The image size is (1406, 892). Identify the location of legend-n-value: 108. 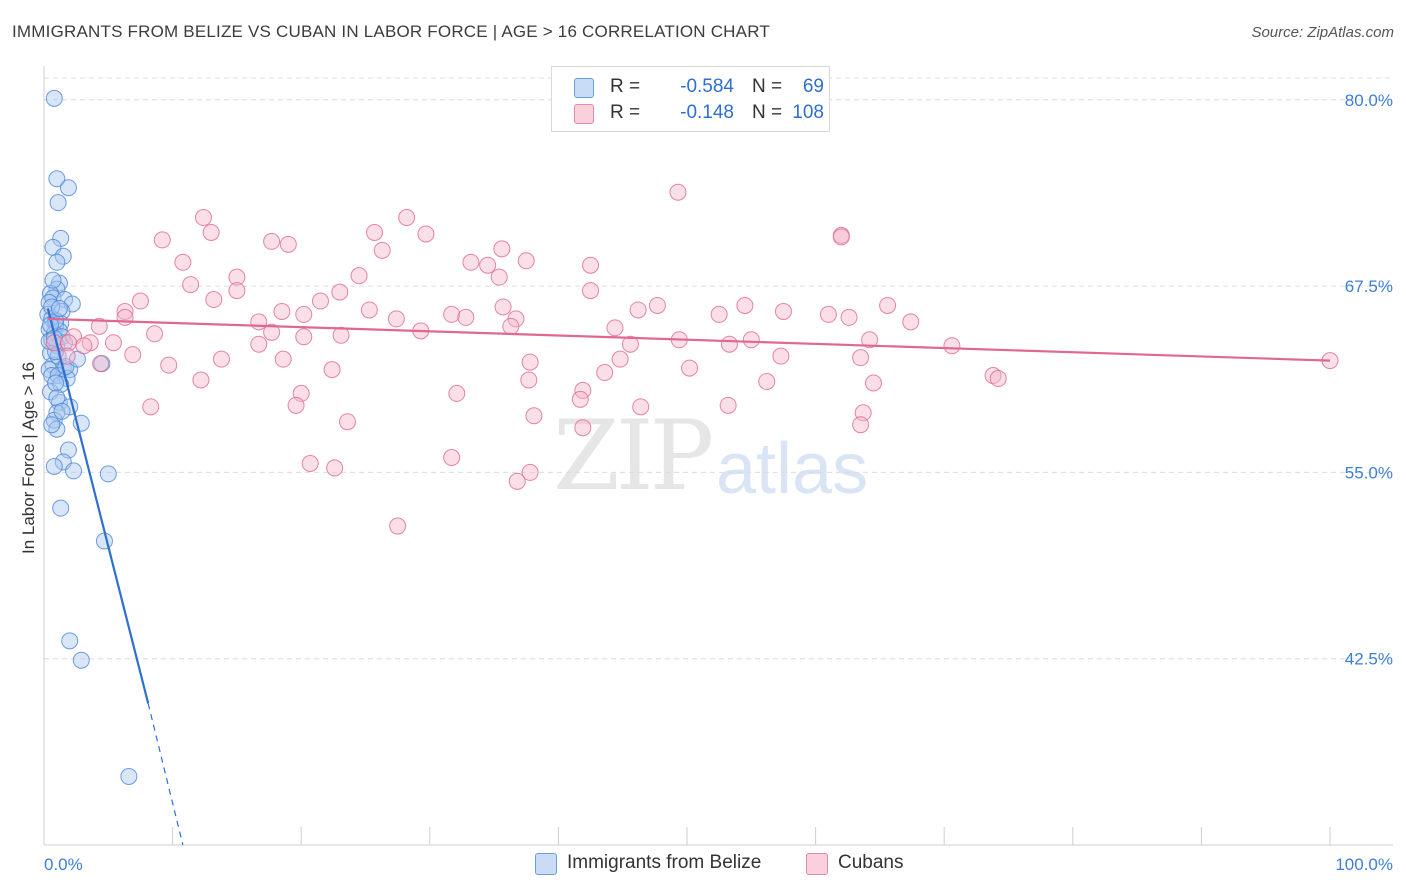
(808, 112).